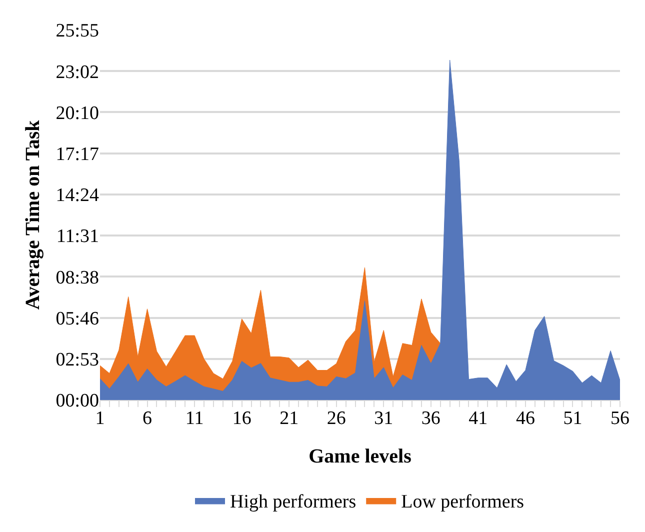  I want to click on y-tick-label: 08:38, so click(77, 277).